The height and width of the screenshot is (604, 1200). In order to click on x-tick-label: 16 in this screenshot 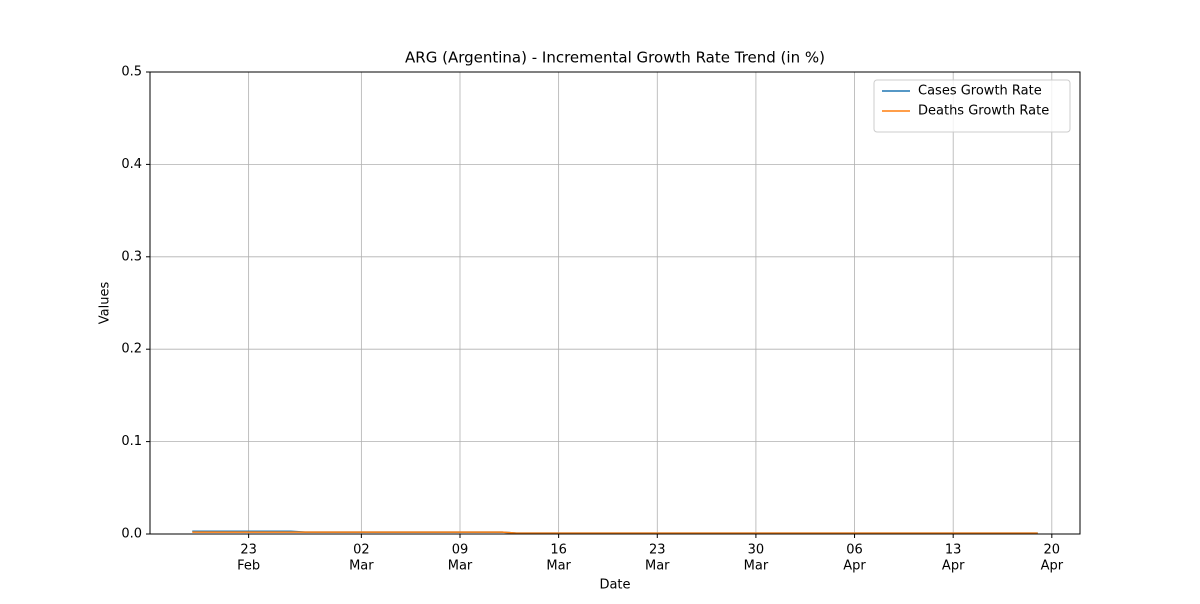, I will do `click(558, 550)`.